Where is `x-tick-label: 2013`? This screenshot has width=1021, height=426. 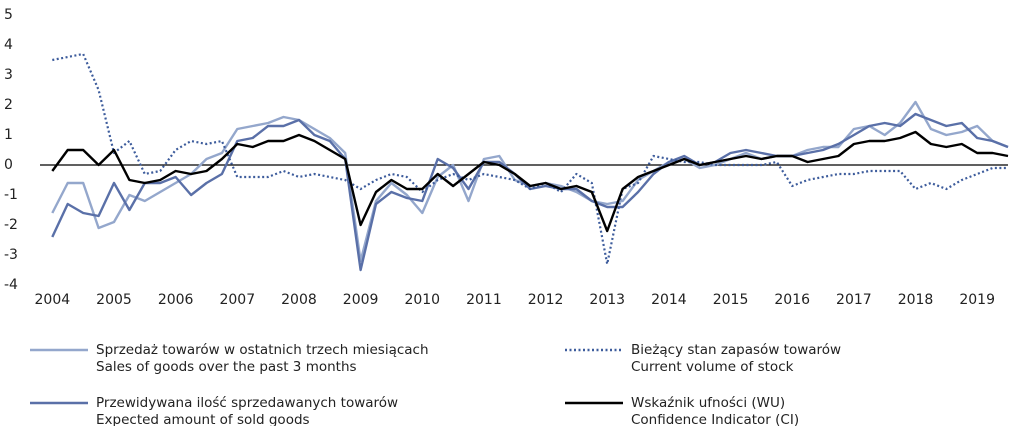 x-tick-label: 2013 is located at coordinates (607, 300).